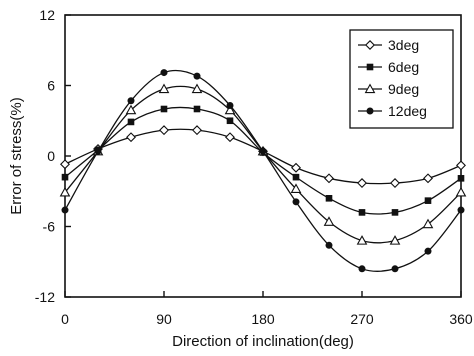 Image resolution: width=474 pixels, height=356 pixels. What do you see at coordinates (403, 67) in the screenshot?
I see `legend-label: 6deg` at bounding box center [403, 67].